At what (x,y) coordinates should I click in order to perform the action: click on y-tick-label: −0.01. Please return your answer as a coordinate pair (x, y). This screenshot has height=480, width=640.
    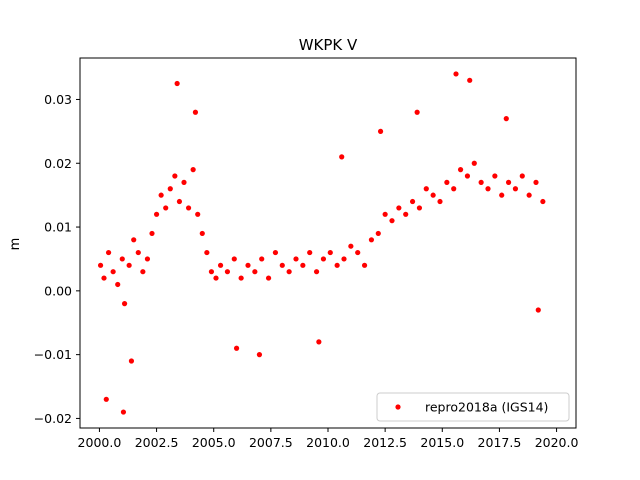
    Looking at the image, I should click on (53, 354).